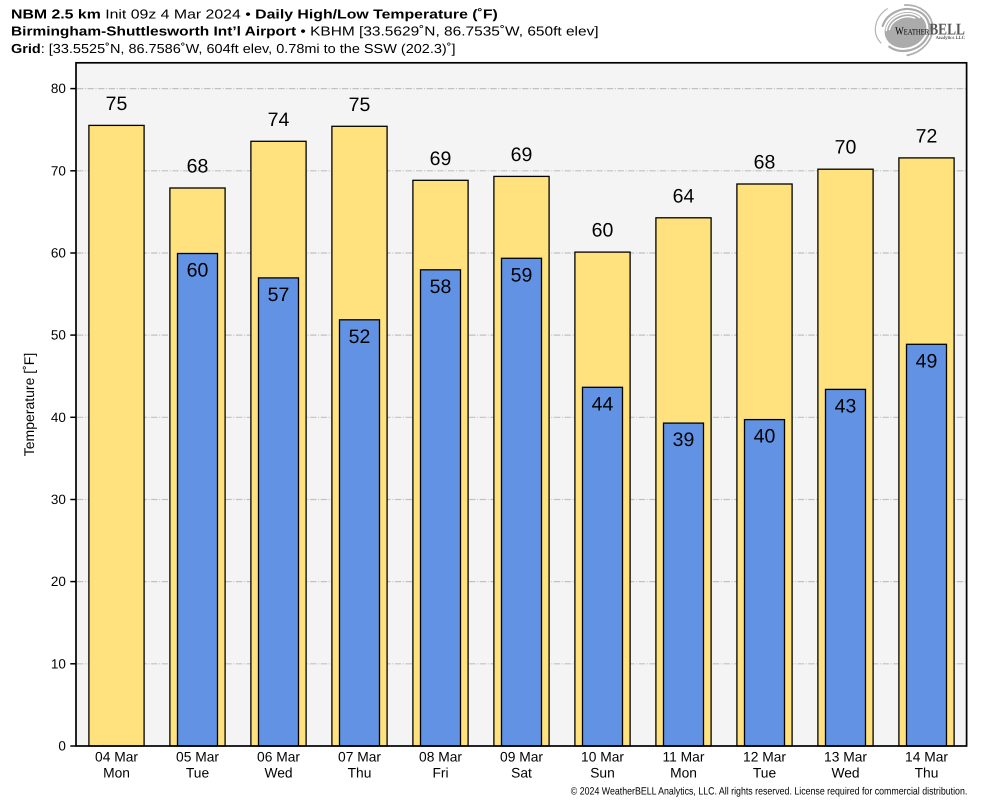 This screenshot has height=808, width=984. I want to click on svg-text: 59, so click(522, 275).